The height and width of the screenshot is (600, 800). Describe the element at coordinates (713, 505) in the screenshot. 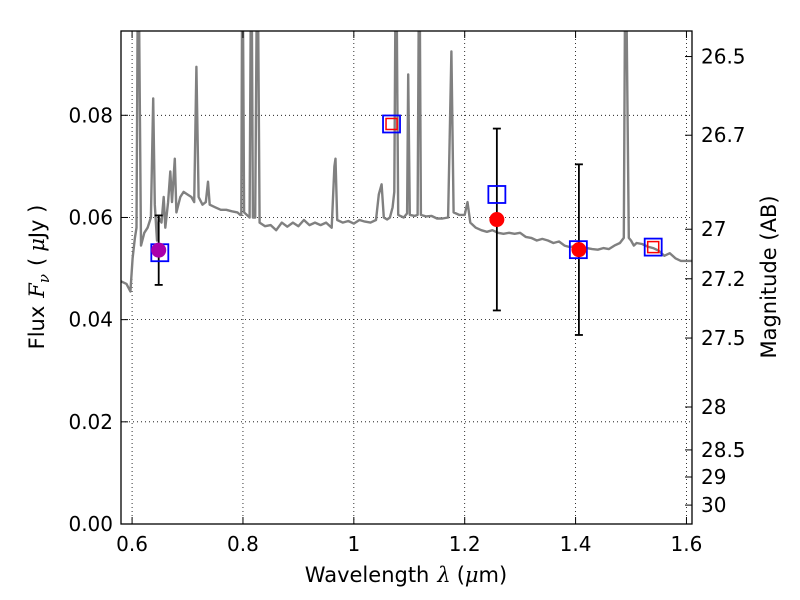

I see `y2-tick-label: 30` at that location.